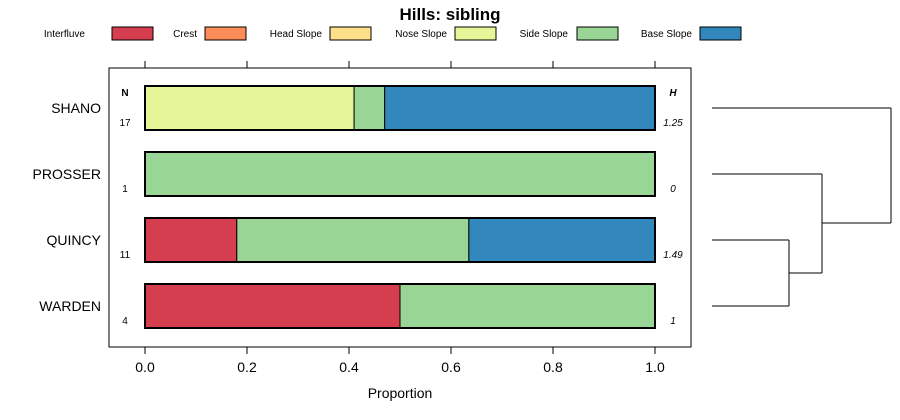  Describe the element at coordinates (527, 306) in the screenshot. I see `bar-segment-warden-side-slope` at that location.